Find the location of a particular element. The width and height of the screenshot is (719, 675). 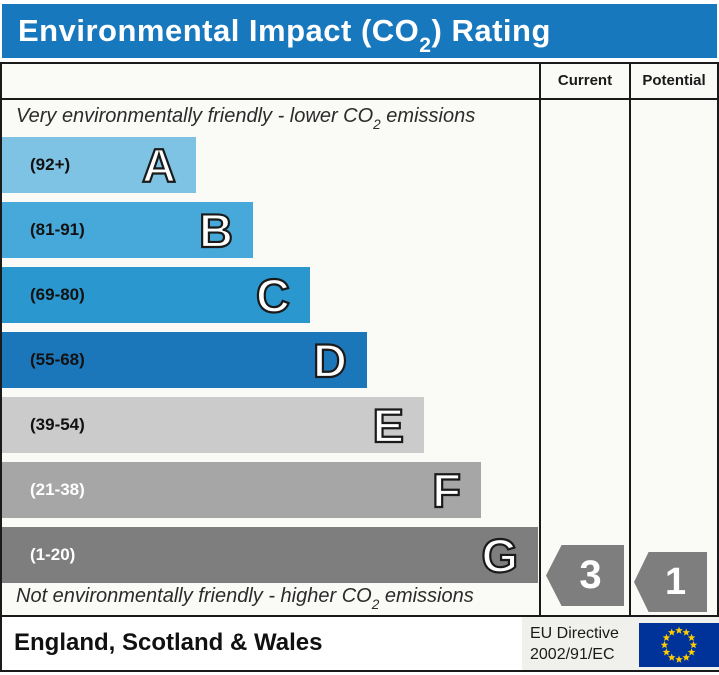

region-label: England, Scotland & Wales is located at coordinates (168, 642).